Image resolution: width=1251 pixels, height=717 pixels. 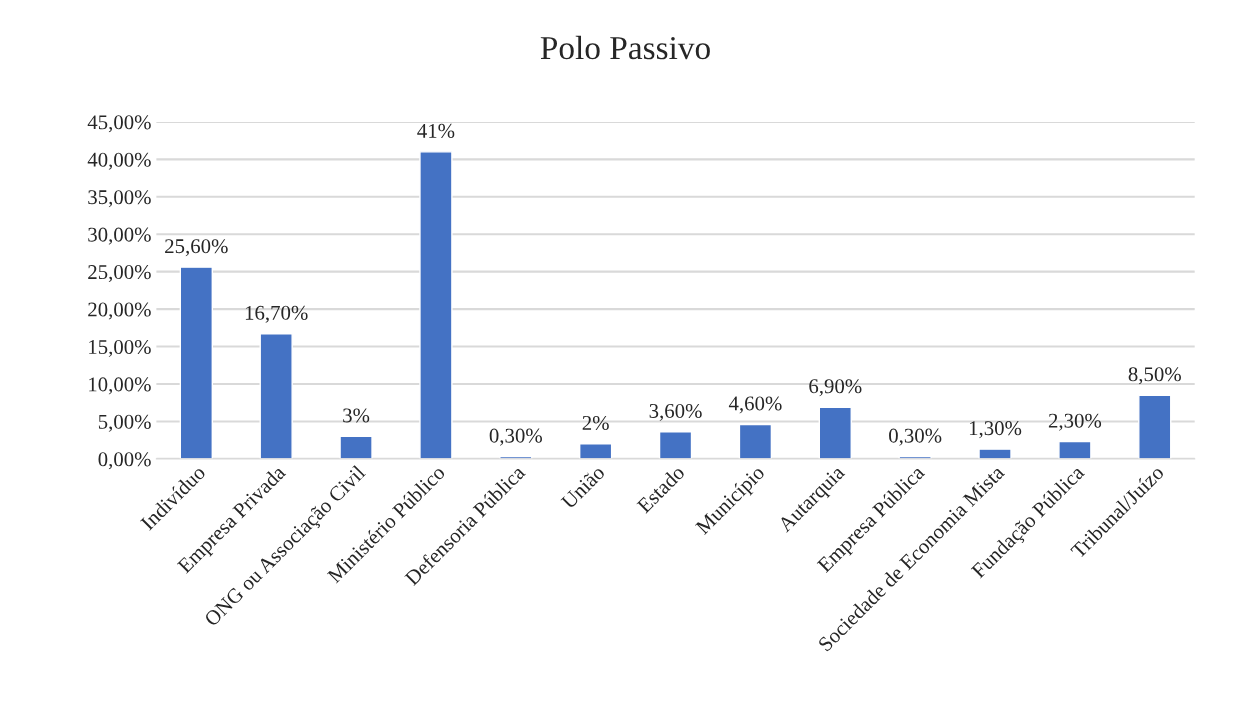 I want to click on data-label: 8,50%, so click(x=1154, y=376).